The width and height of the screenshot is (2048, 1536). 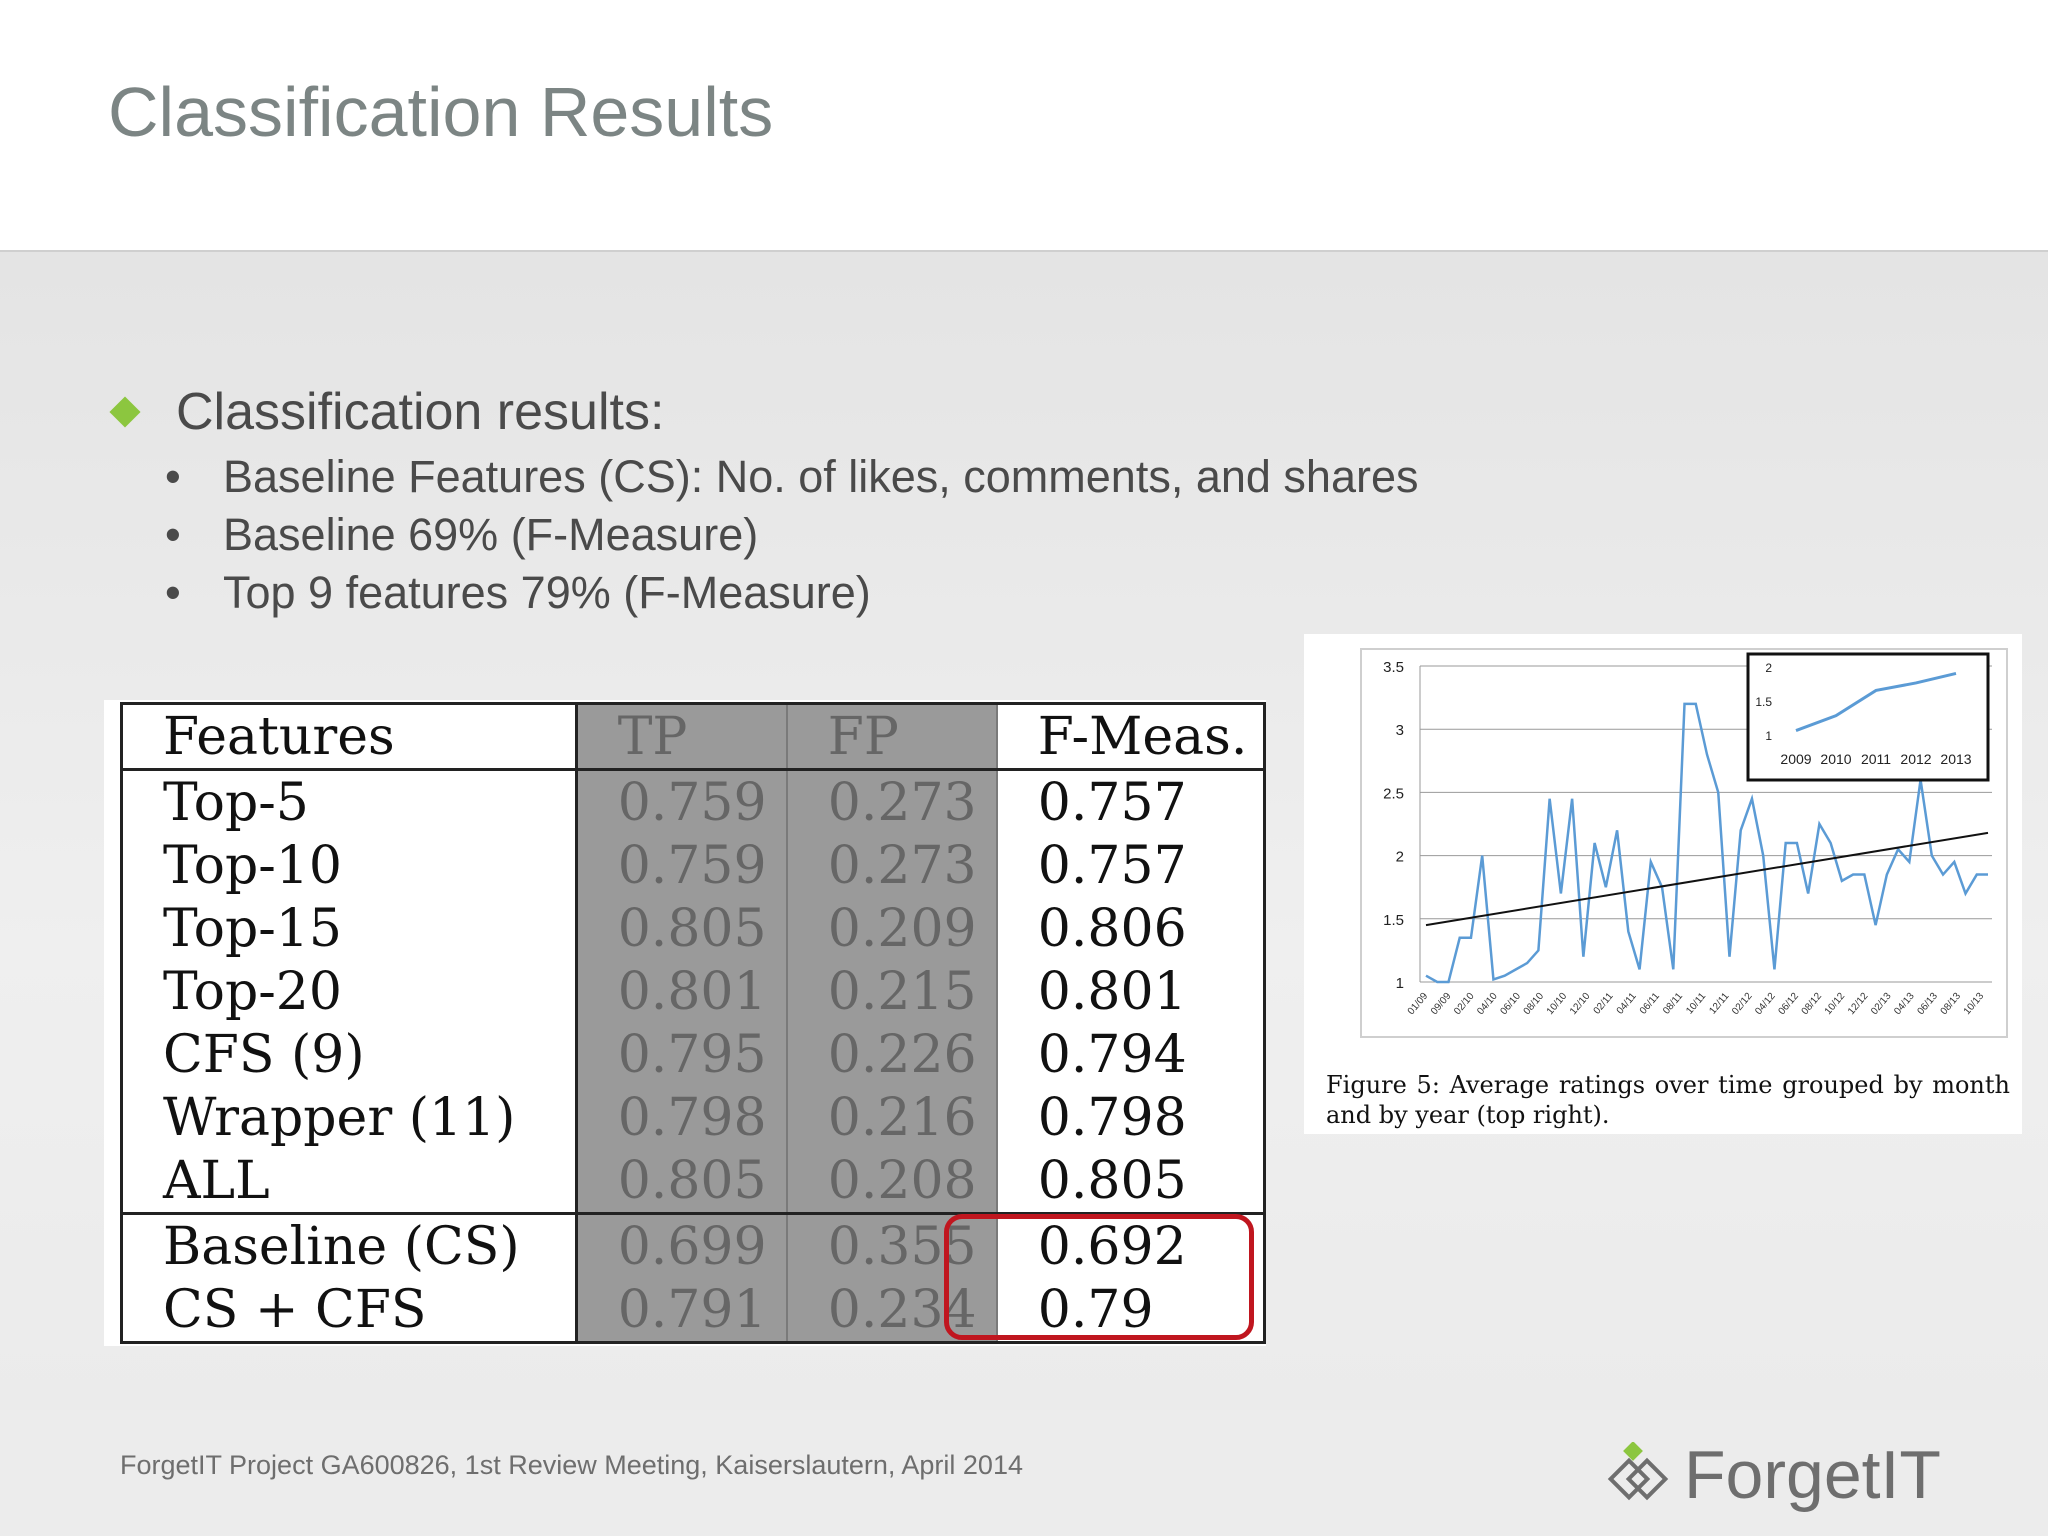 I want to click on x-tick-label: 02/11, so click(x=1604, y=1004).